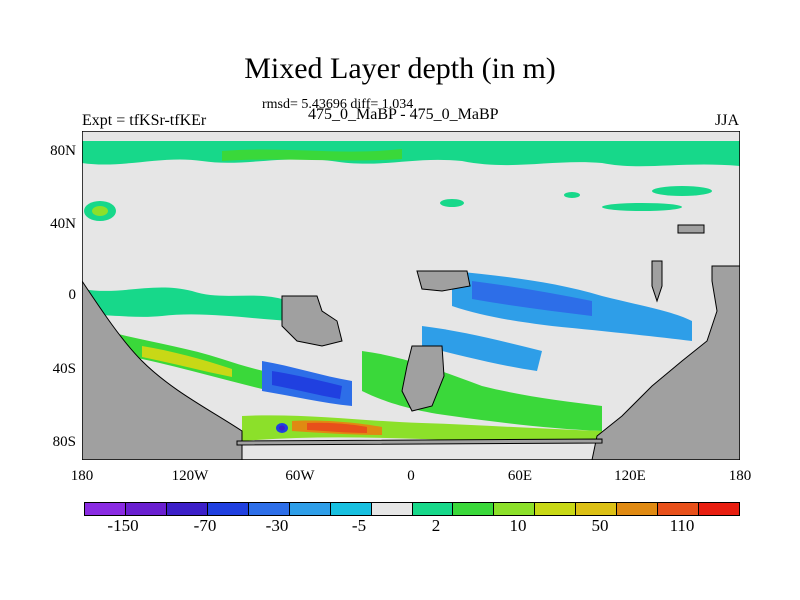 Image resolution: width=800 pixels, height=600 pixels. I want to click on colorbar-label: -5, so click(359, 525).